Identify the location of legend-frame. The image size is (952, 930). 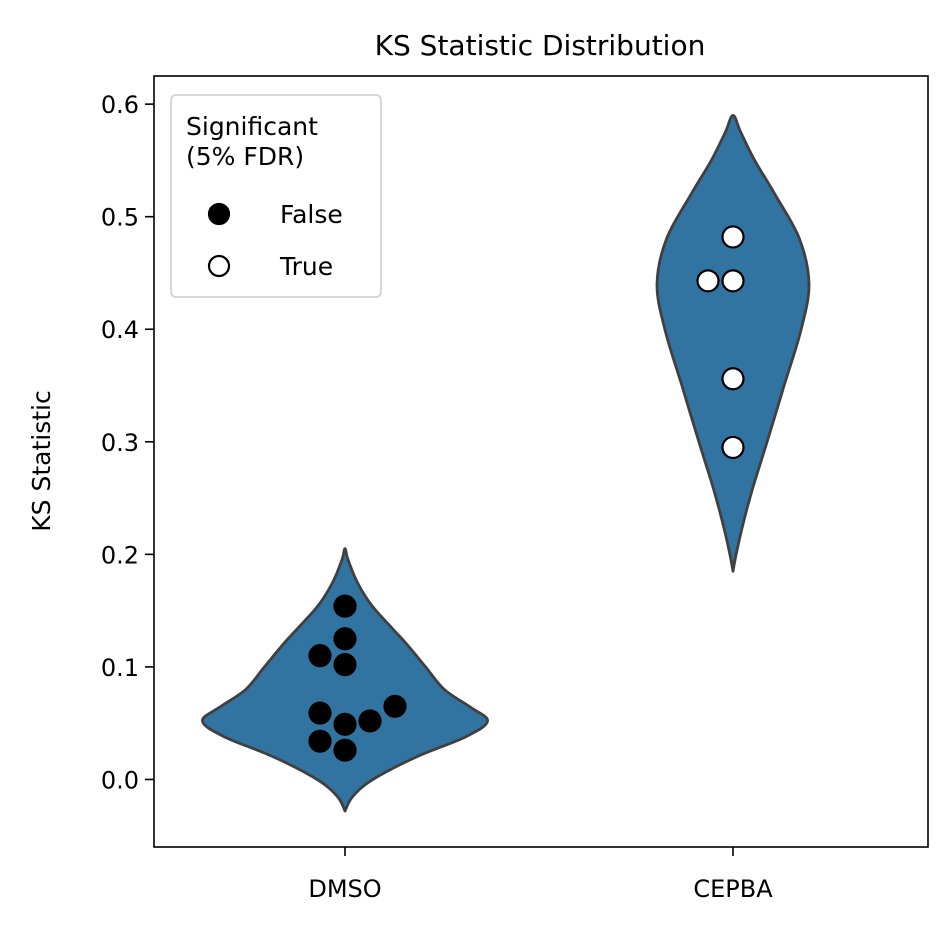
(276, 196).